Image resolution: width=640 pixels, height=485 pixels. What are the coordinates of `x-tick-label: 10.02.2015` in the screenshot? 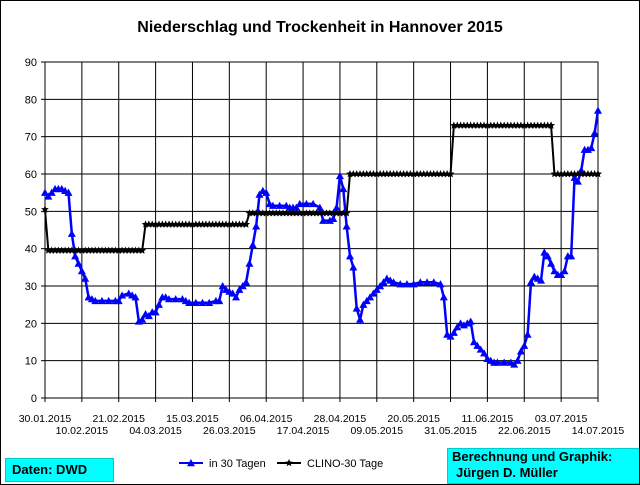 It's located at (82, 431).